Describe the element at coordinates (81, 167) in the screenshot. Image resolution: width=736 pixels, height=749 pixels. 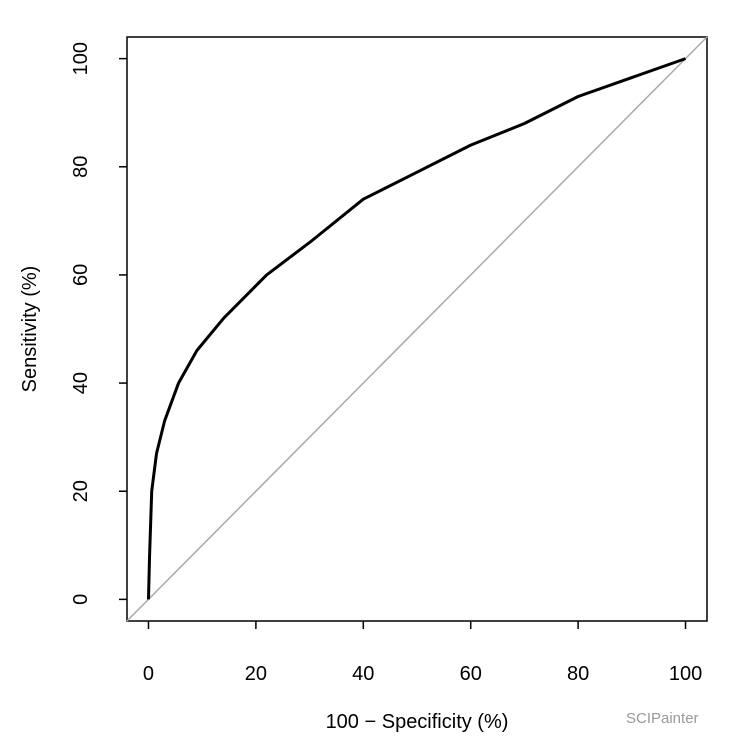
I see `y-tick-label: 80` at that location.